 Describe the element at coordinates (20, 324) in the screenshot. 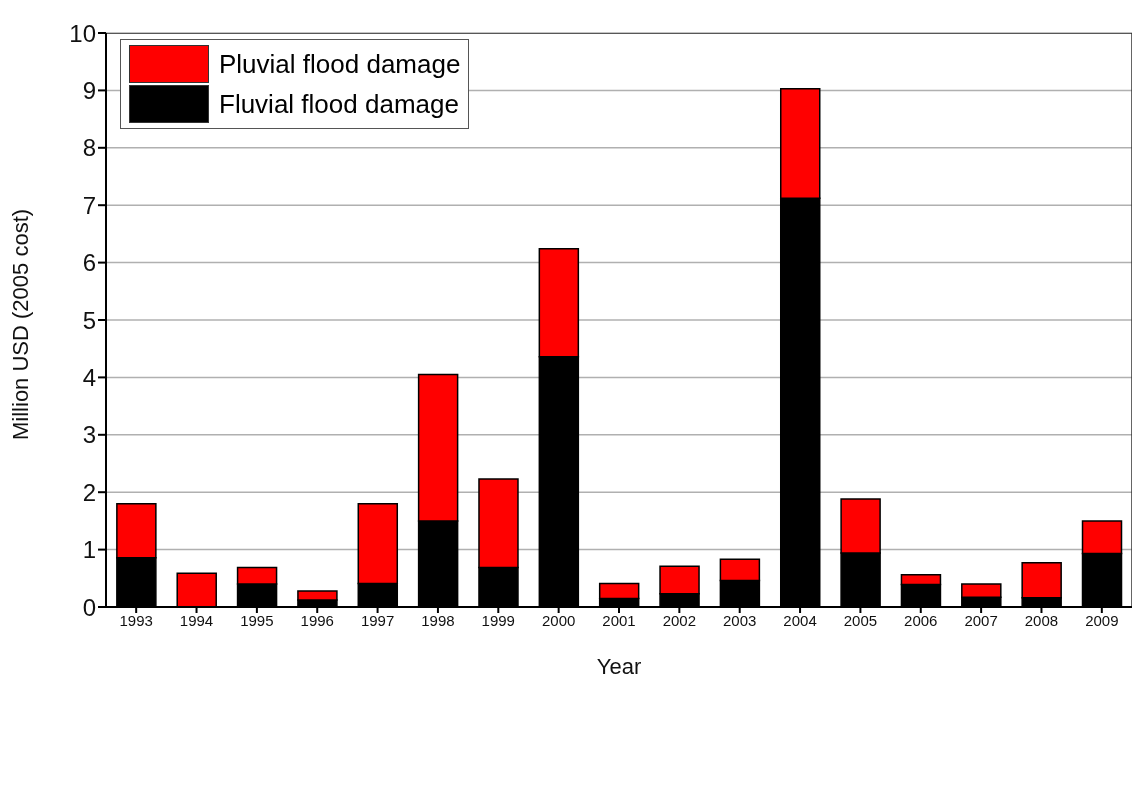

I see `y-axis-title: Million USD (2005 cost)` at that location.